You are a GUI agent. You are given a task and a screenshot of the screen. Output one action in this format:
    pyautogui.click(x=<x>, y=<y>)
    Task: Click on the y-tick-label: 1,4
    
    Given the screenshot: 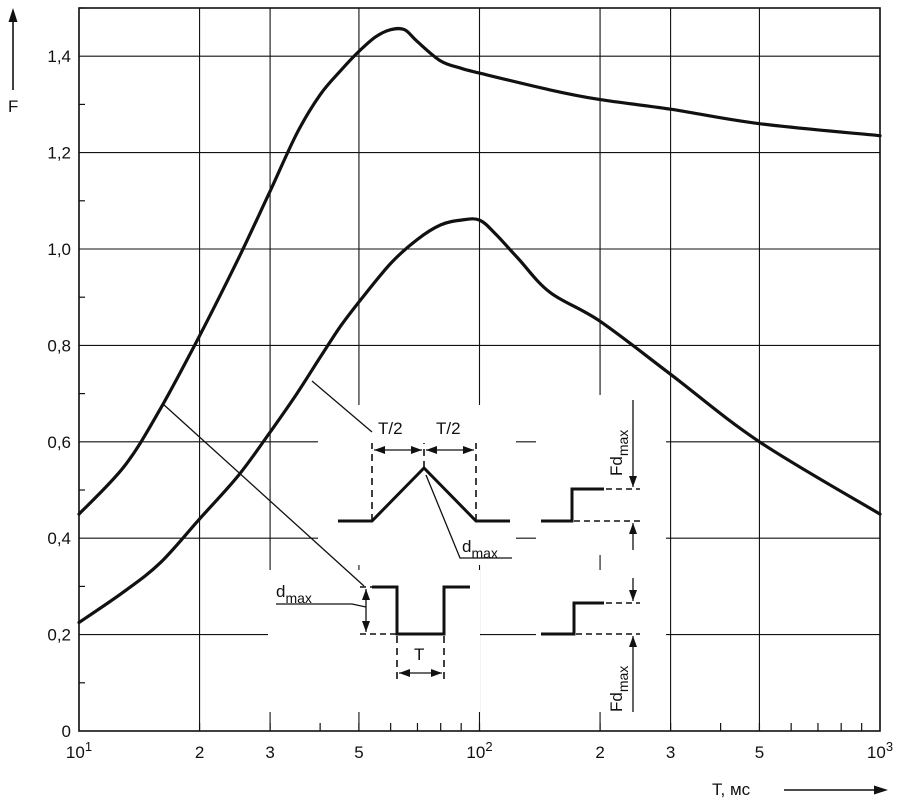 What is the action you would take?
    pyautogui.click(x=59, y=56)
    